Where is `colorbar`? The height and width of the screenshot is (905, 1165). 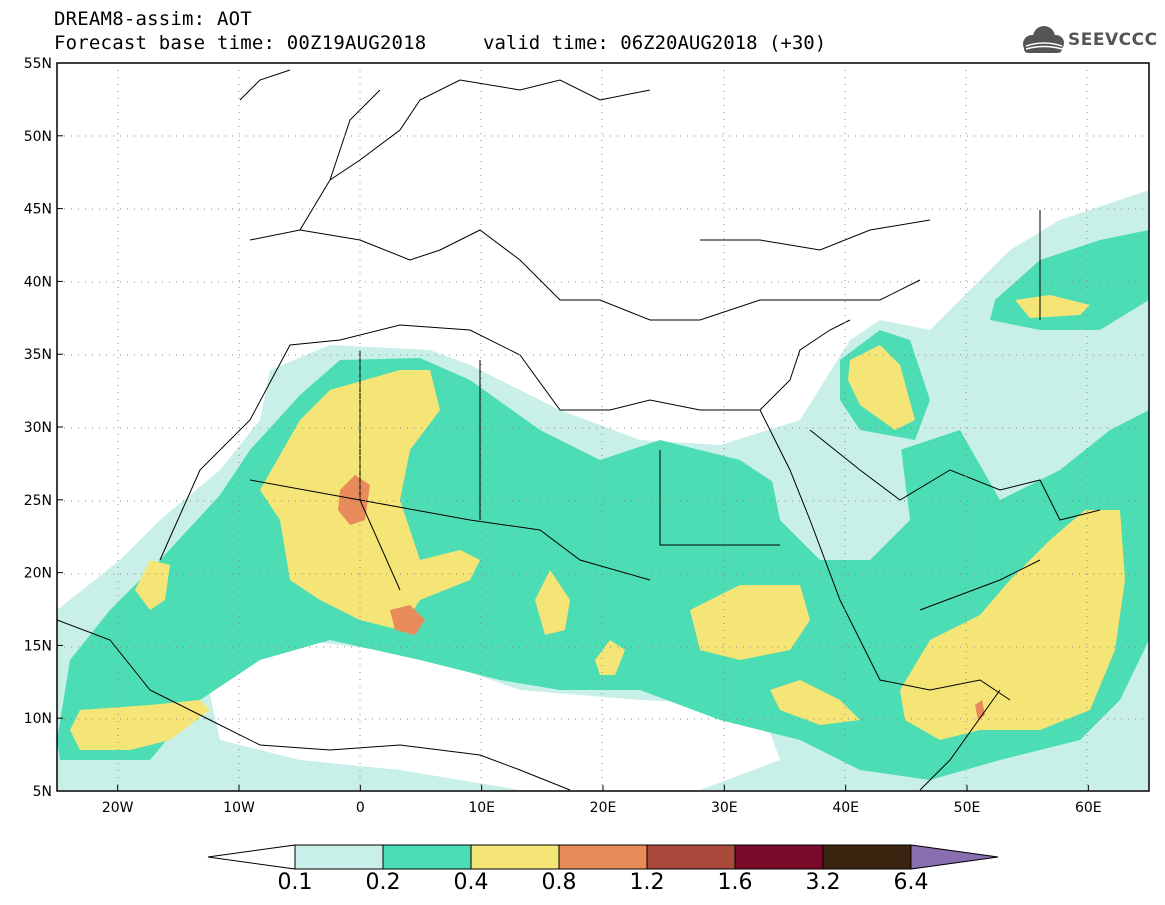 colorbar is located at coordinates (603, 857).